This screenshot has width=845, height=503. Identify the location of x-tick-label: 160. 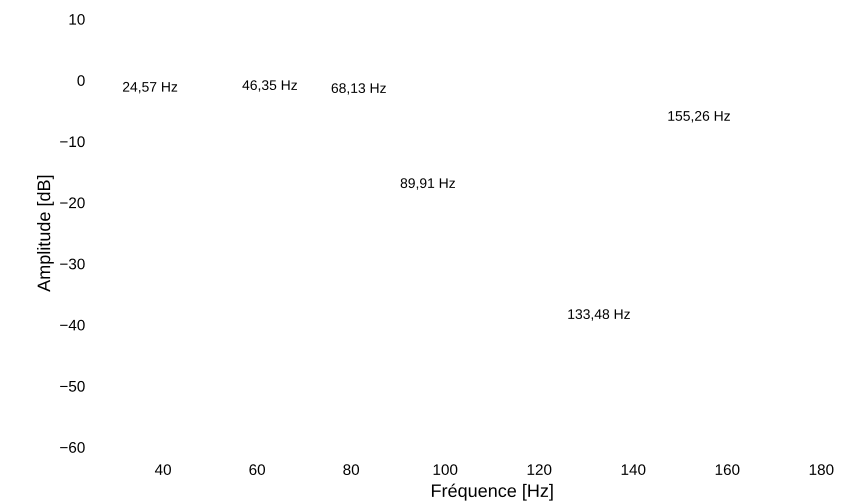
(728, 470).